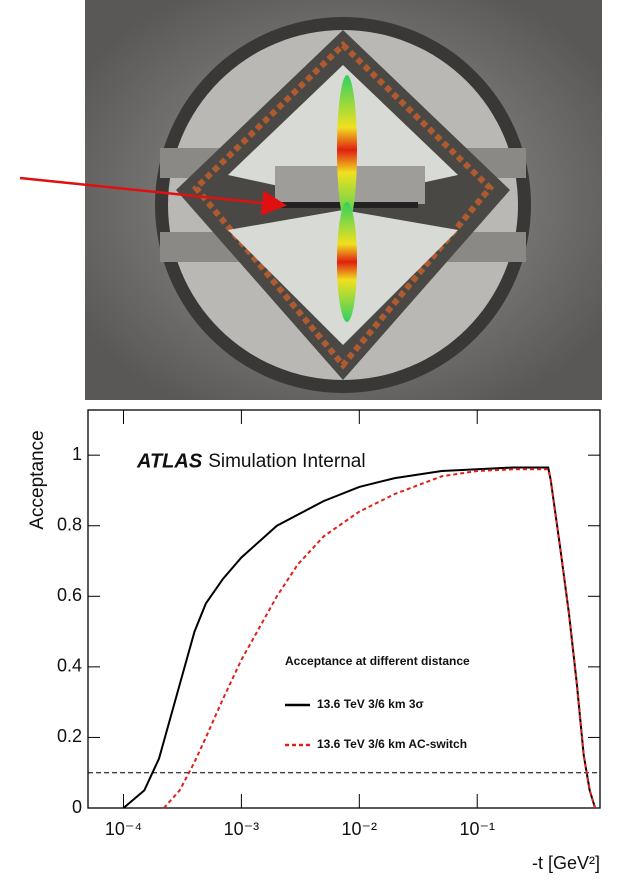 Image resolution: width=617 pixels, height=881 pixels. Describe the element at coordinates (69, 524) in the screenshot. I see `y-tick-label: 0.8` at that location.